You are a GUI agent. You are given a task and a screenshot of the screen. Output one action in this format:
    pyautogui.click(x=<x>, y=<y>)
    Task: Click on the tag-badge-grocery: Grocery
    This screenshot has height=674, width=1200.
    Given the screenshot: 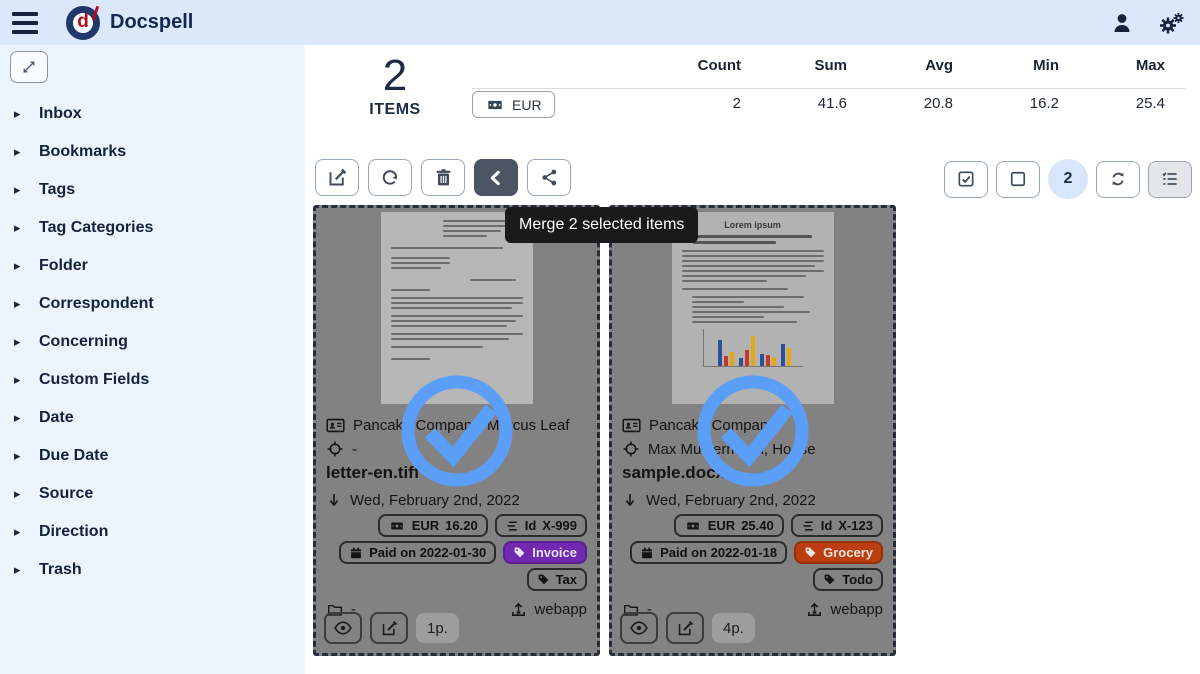 What is the action you would take?
    pyautogui.click(x=838, y=552)
    